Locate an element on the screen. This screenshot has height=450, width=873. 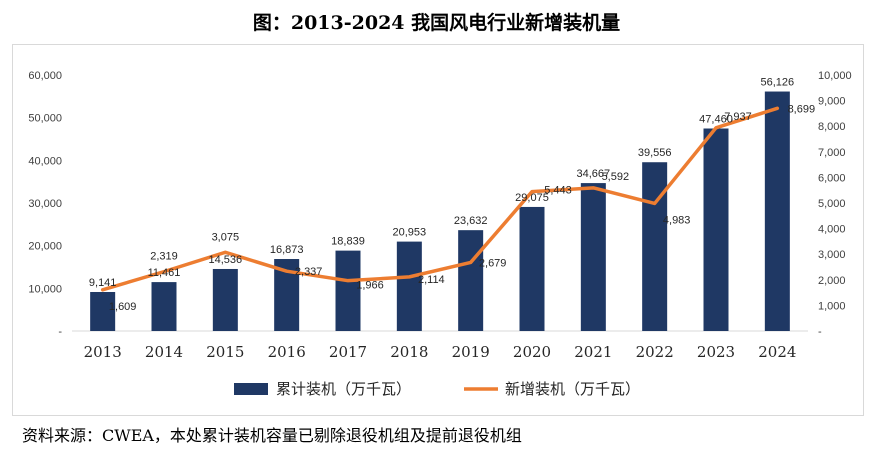
left-axis-tick-label: 50,000 is located at coordinates (45, 119).